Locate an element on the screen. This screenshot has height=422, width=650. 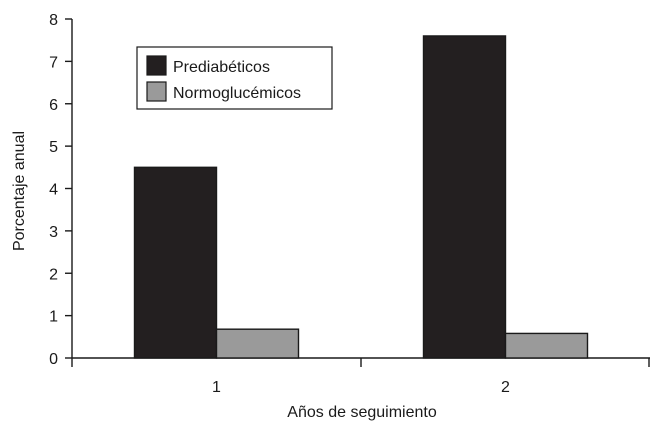
y-tick-label: 6 is located at coordinates (53, 105).